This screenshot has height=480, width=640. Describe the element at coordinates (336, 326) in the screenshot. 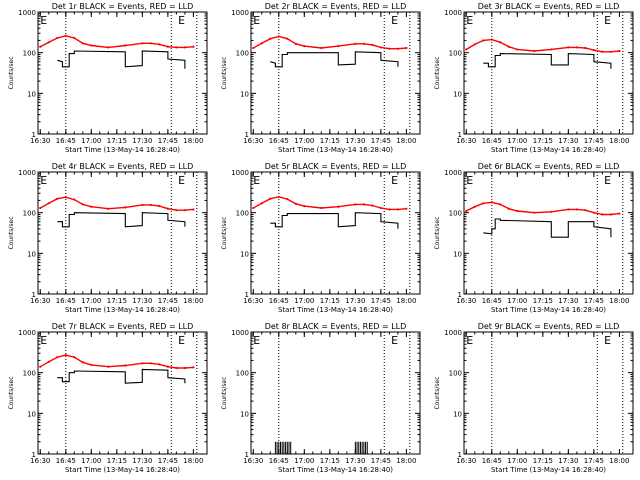

I see `panel-title: Det 8r BLACK = Events, RED = LLD` at that location.